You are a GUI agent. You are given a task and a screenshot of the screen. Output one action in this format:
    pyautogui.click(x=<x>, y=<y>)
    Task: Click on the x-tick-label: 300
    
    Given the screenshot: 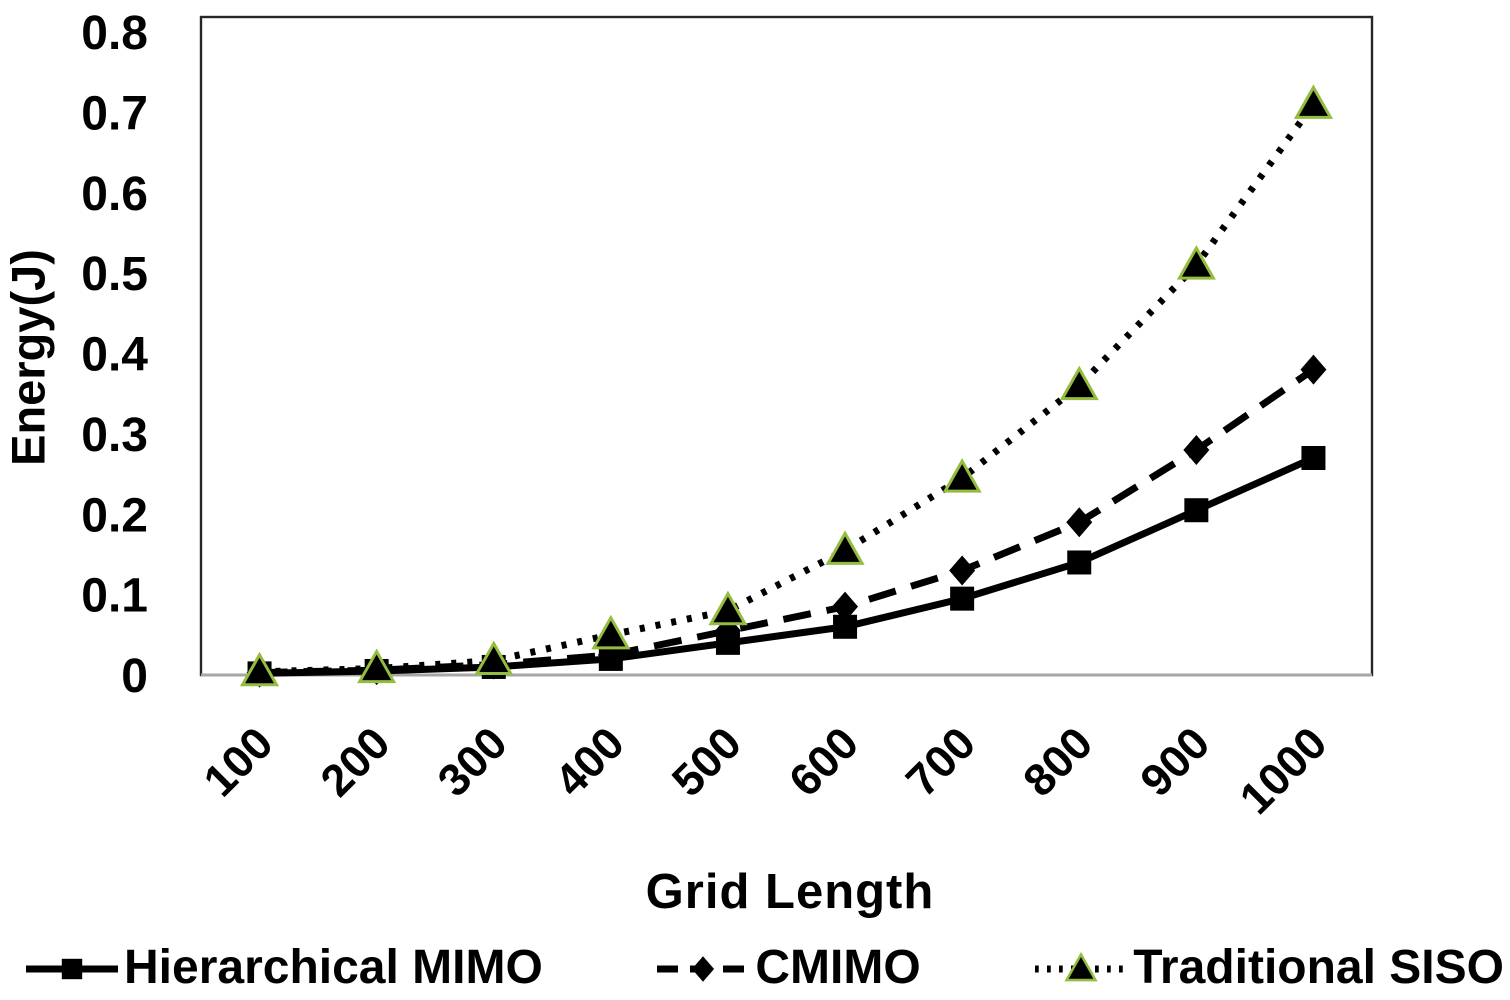 What is the action you would take?
    pyautogui.click(x=472, y=761)
    